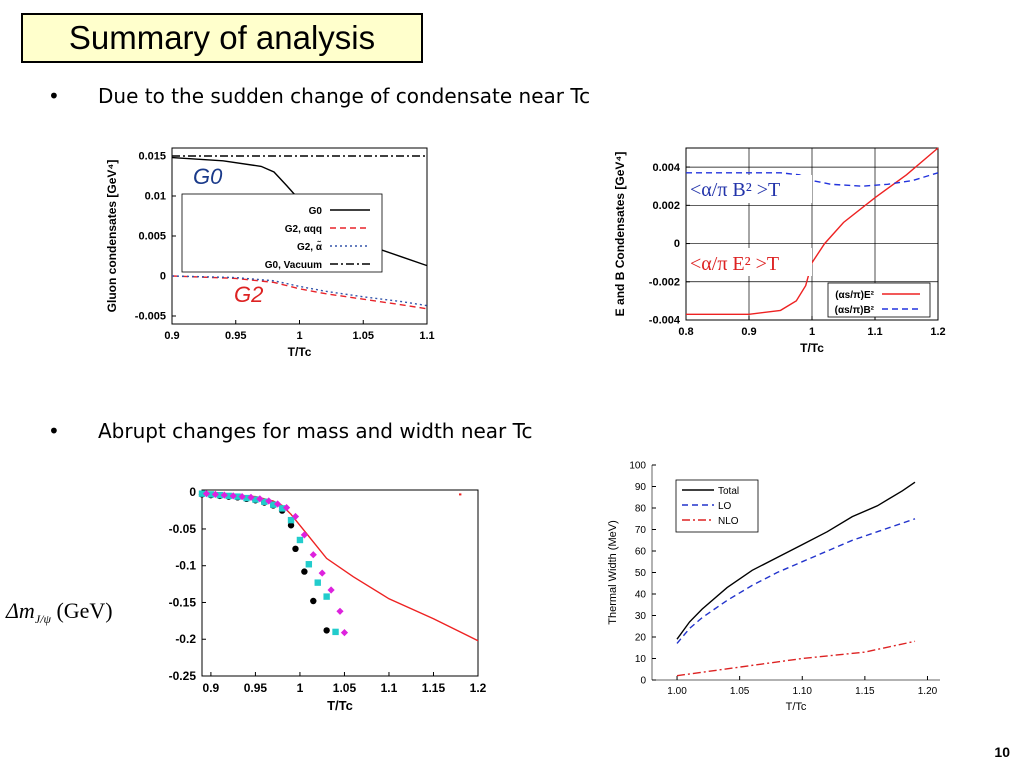 The width and height of the screenshot is (1024, 768). What do you see at coordinates (208, 176) in the screenshot?
I see `annotation-g0: G0` at bounding box center [208, 176].